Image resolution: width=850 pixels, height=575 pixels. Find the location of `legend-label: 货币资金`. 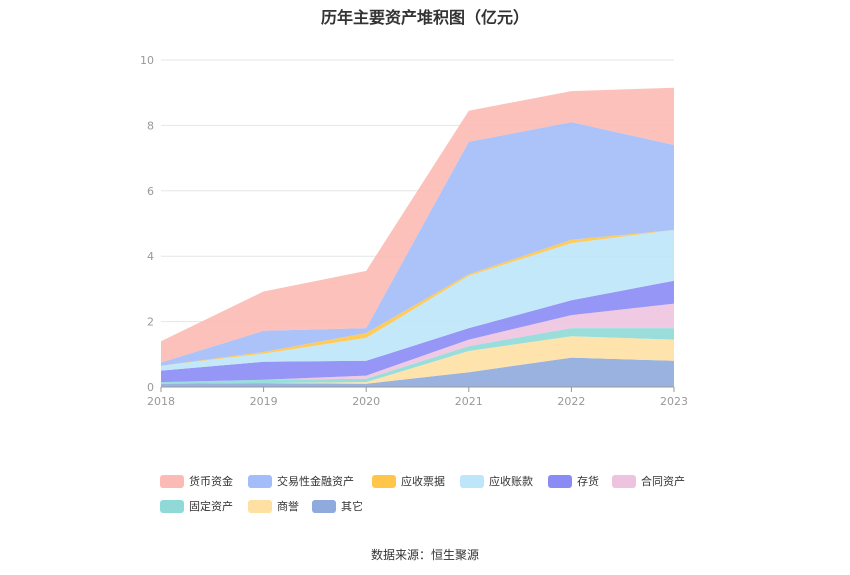

legend-label: 货币资金 is located at coordinates (211, 481).